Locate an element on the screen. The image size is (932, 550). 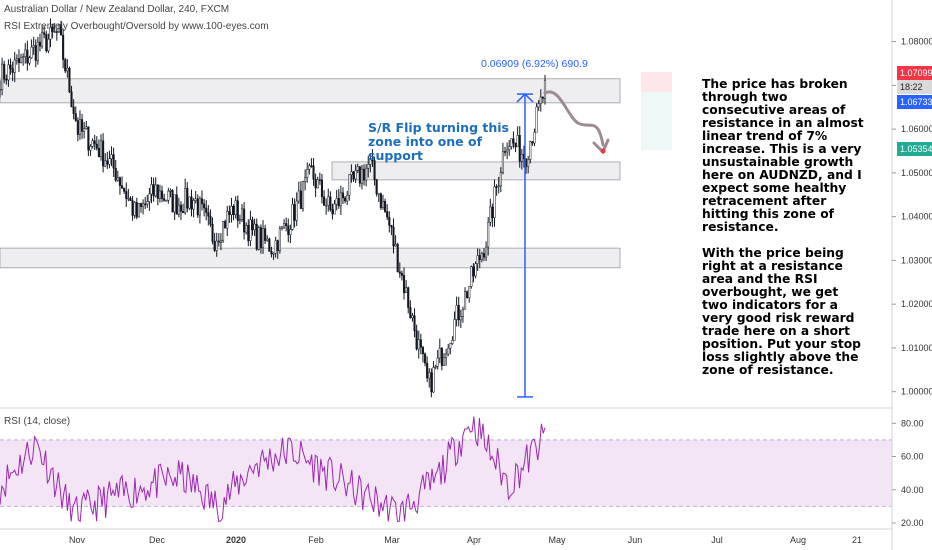
stop-loss-zone is located at coordinates (656, 82).